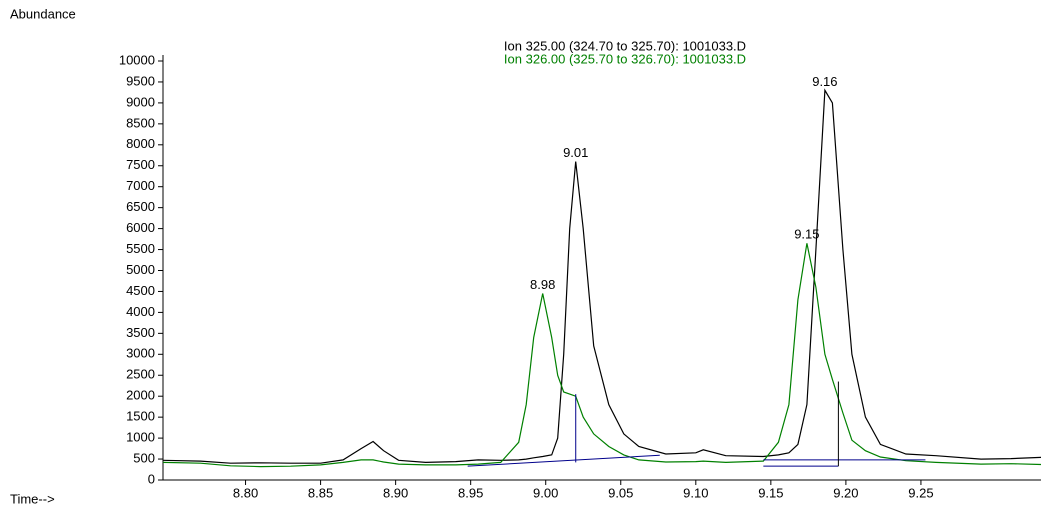 This screenshot has height=507, width=1041. Describe the element at coordinates (140, 353) in the screenshot. I see `y-tick-label: 3000` at that location.